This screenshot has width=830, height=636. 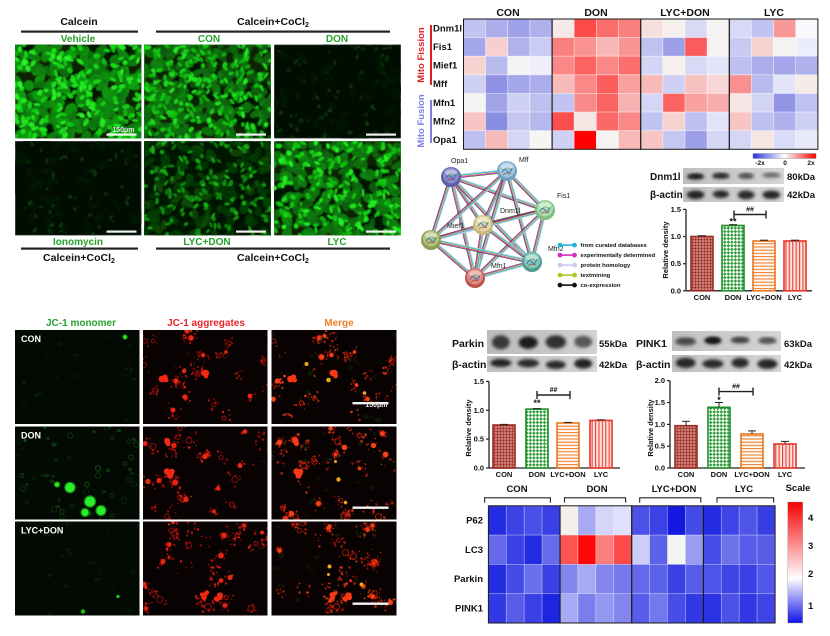 I want to click on svg-text: -2x, so click(x=760, y=163).